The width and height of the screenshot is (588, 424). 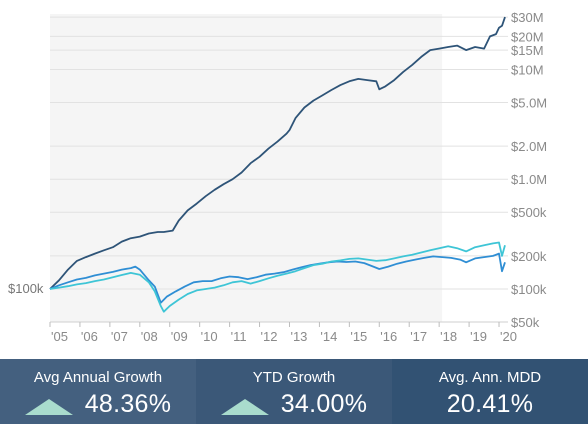 I want to click on stat-value: 34.00%, so click(x=324, y=404).